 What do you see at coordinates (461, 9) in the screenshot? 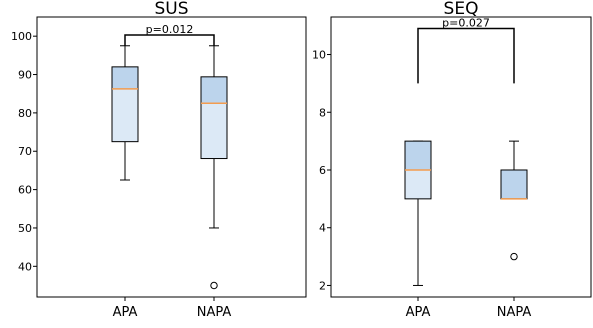
I see `chart-title: SEQ` at bounding box center [461, 9].